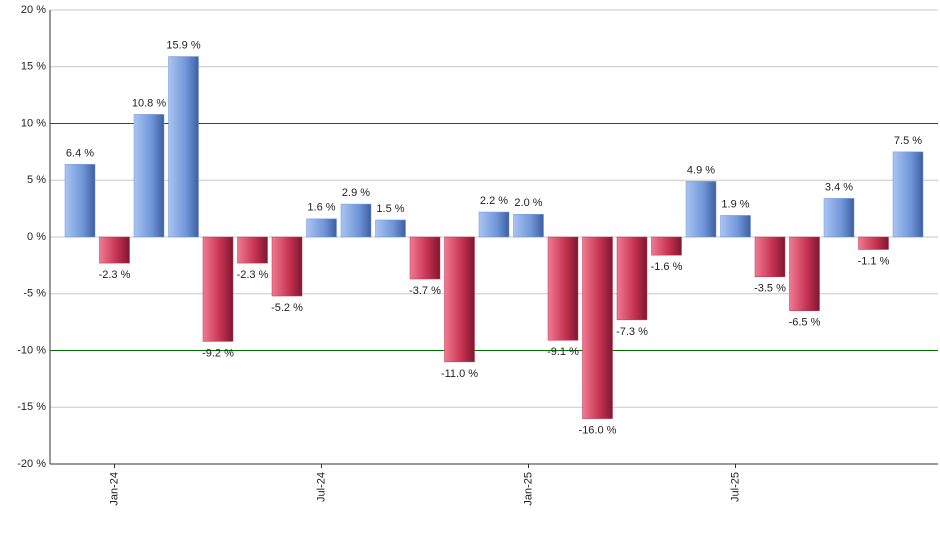  Describe the element at coordinates (34, 294) in the screenshot. I see `y-tick-label: -5 %` at that location.